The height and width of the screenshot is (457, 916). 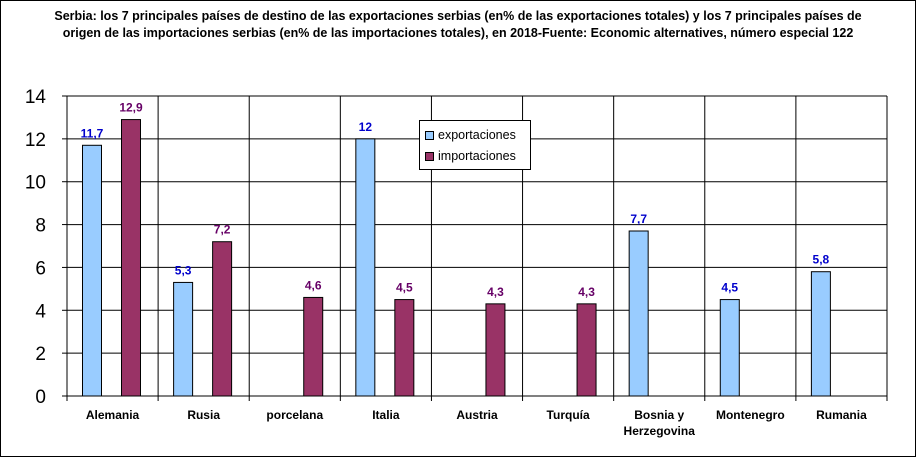 I want to click on y-tick-label: 12, so click(x=35, y=140).